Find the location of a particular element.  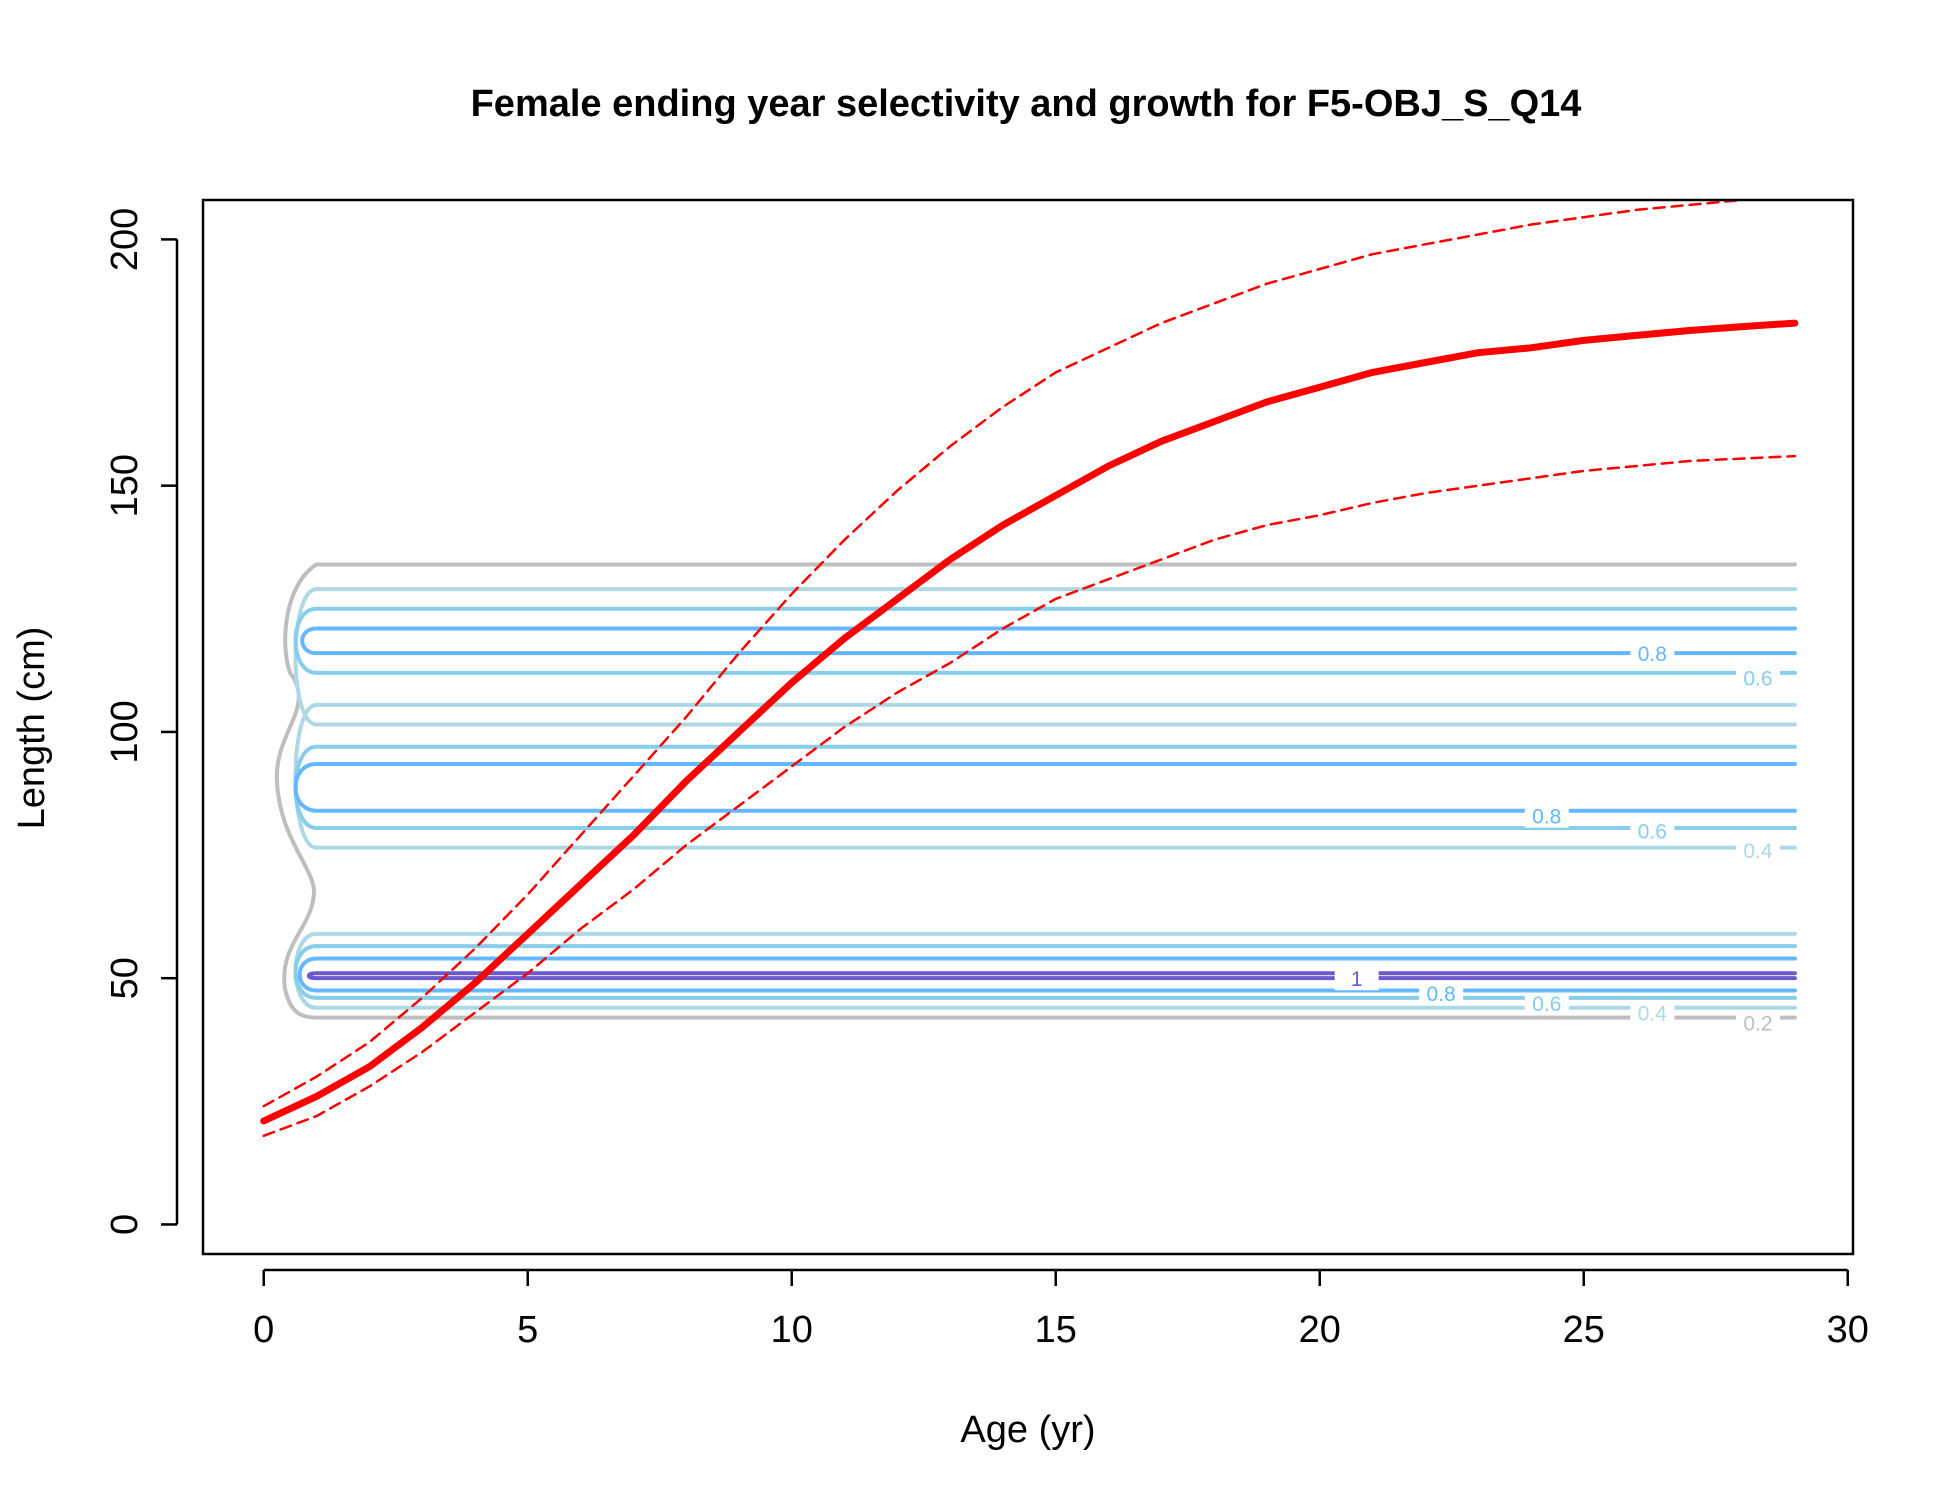

contour-label: 0.2 is located at coordinates (1757, 1024).